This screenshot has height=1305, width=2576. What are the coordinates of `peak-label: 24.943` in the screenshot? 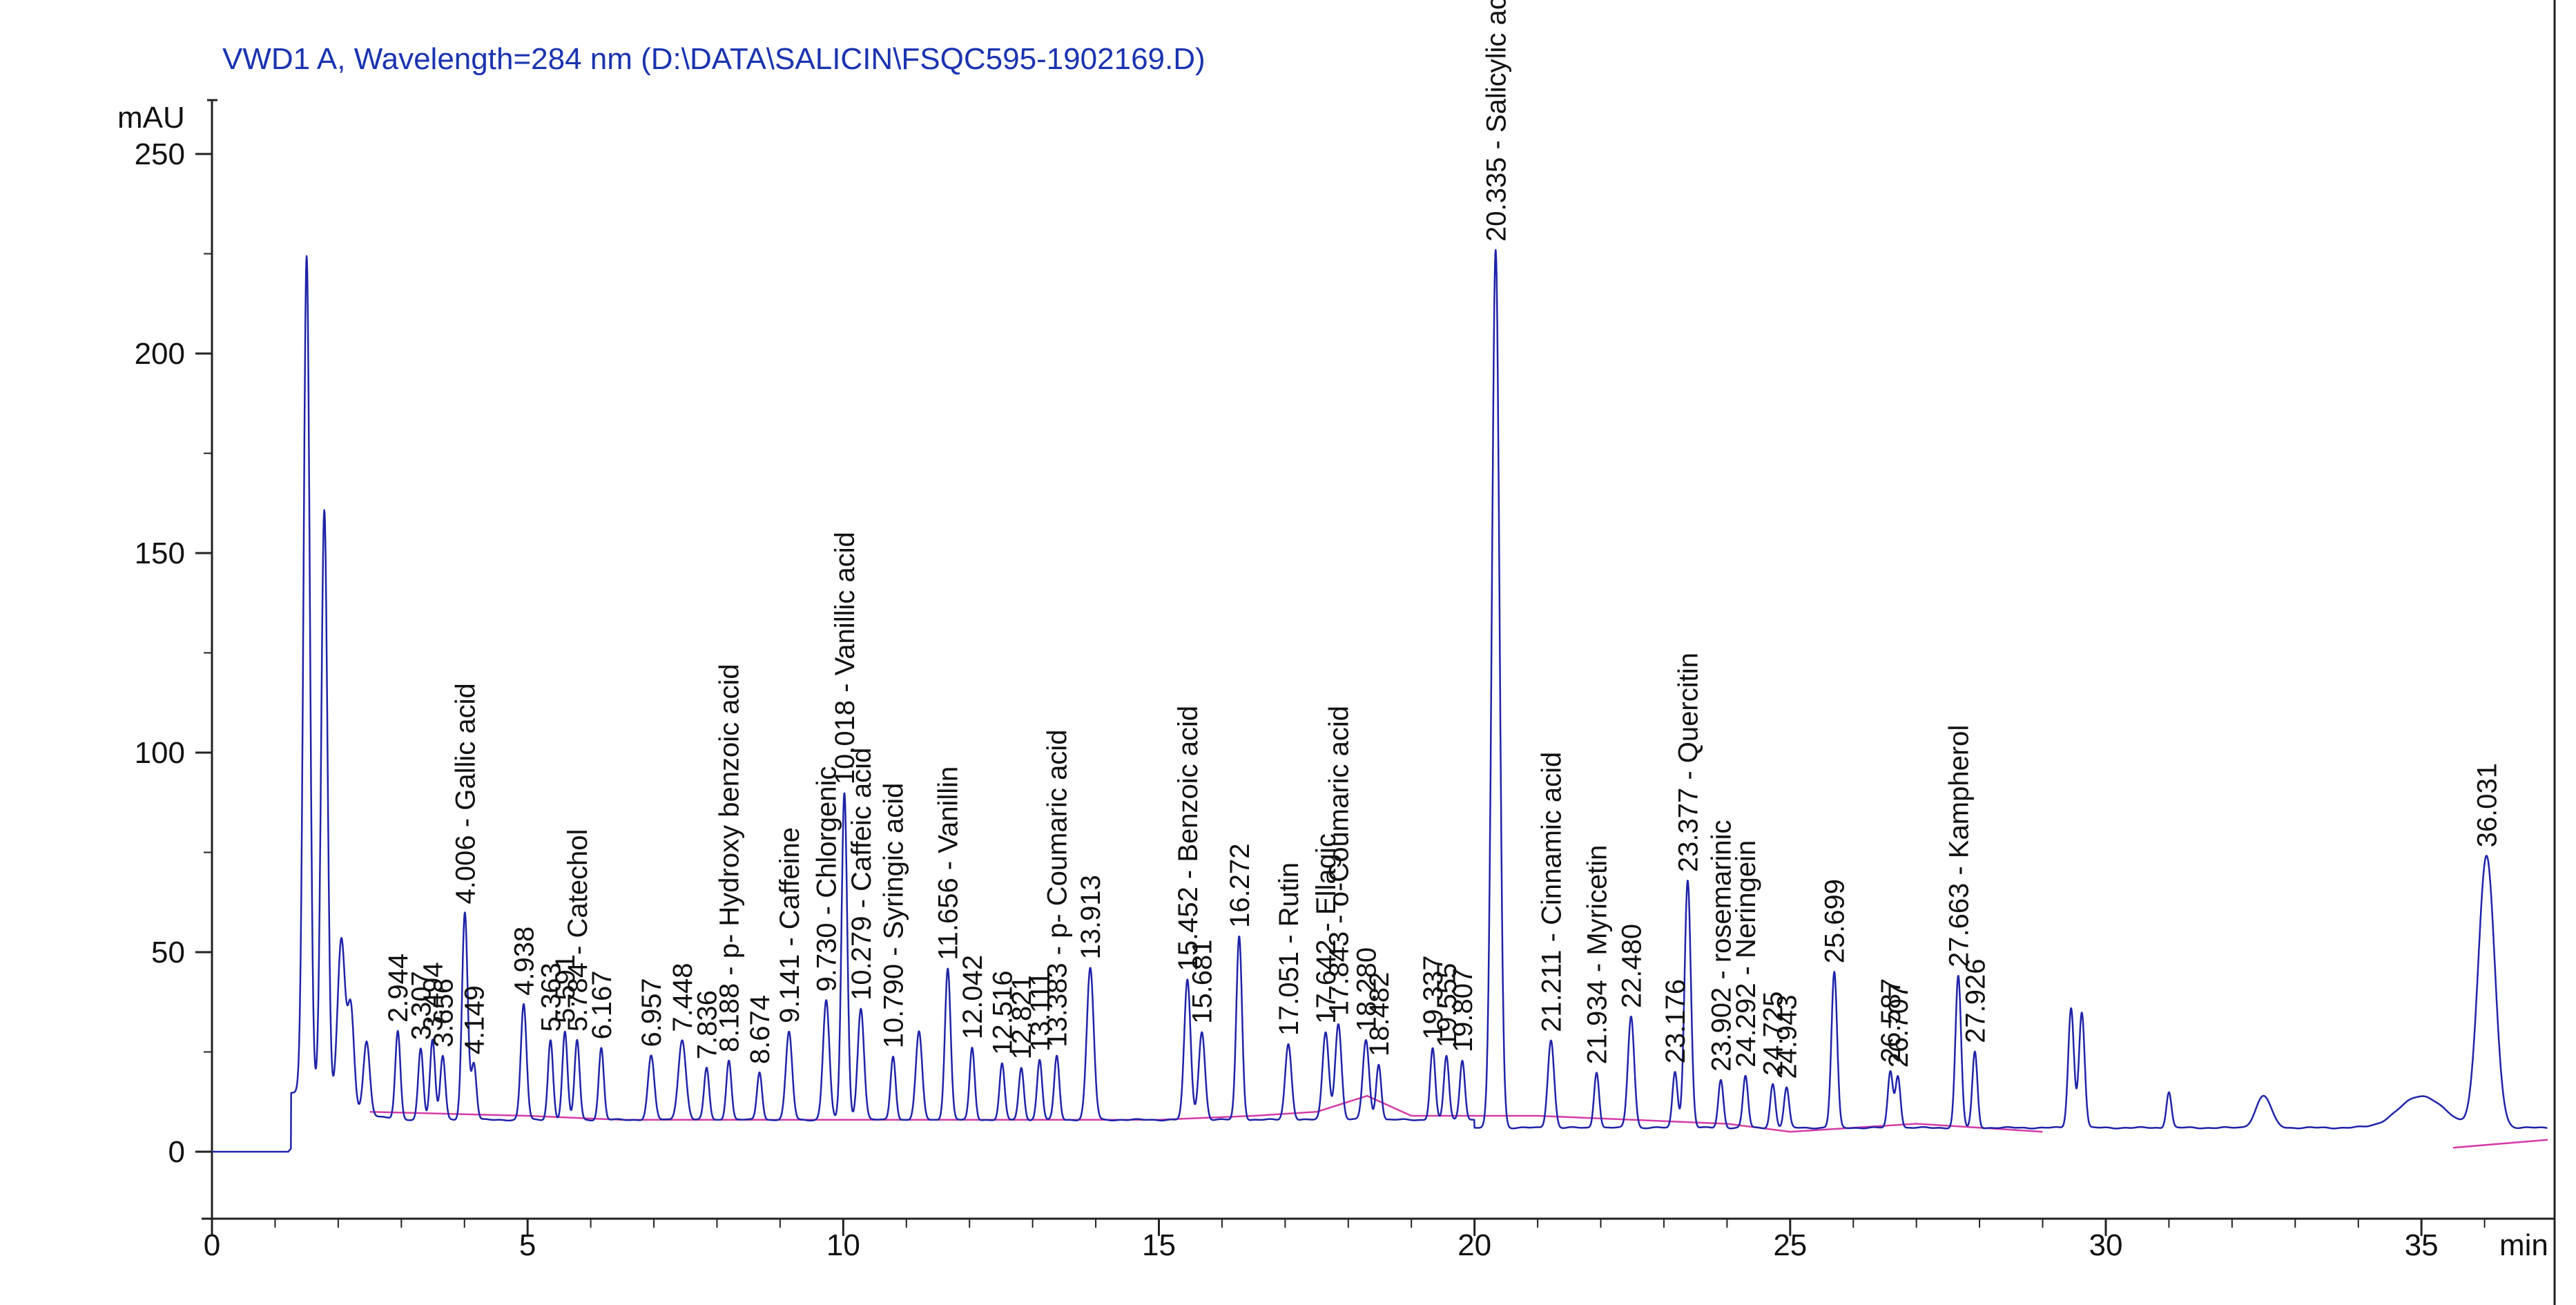 It's located at (1788, 1036).